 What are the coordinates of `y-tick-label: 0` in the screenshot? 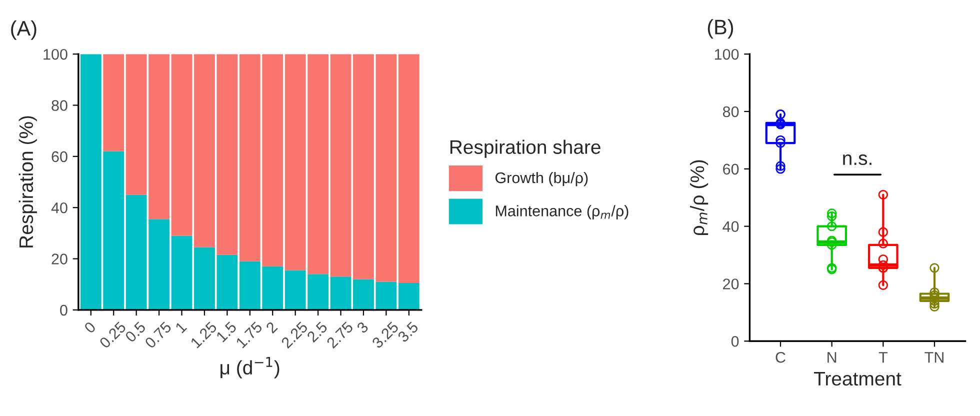 It's located at (64, 310).